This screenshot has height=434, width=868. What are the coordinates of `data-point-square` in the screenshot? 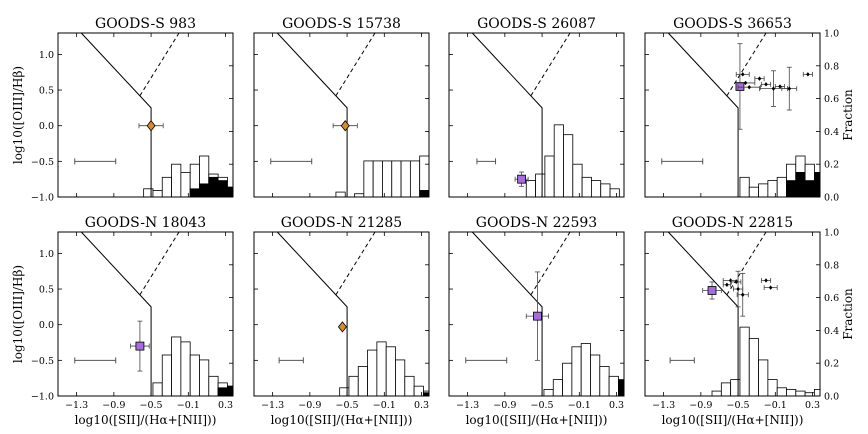 It's located at (537, 316).